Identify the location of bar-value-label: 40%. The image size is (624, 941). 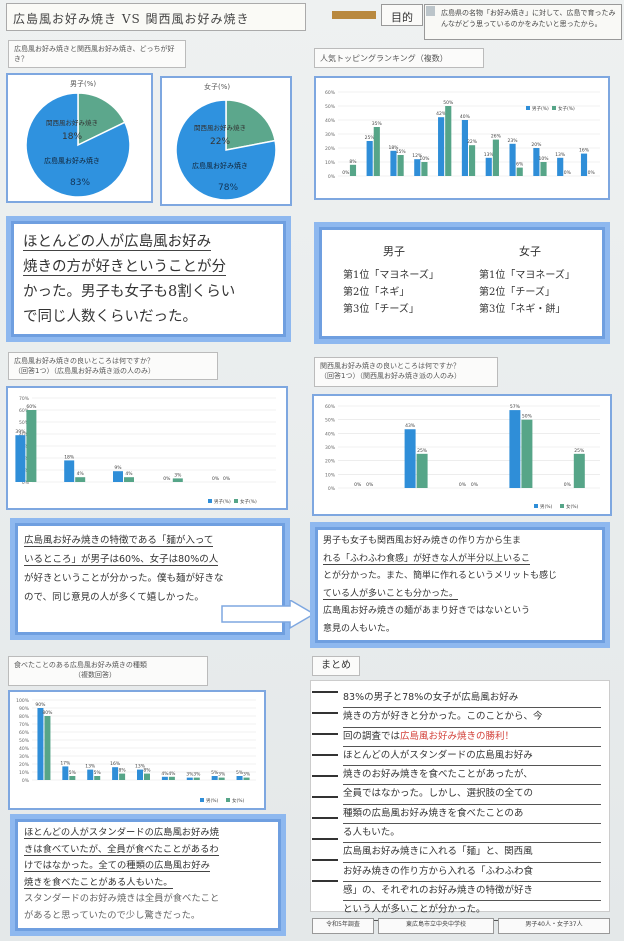
(465, 117).